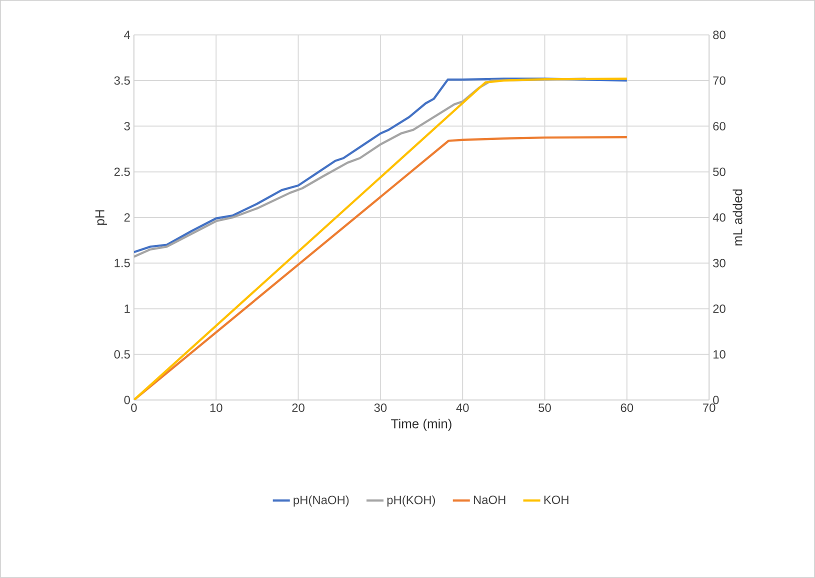 The height and width of the screenshot is (578, 815). What do you see at coordinates (122, 80) in the screenshot?
I see `y-tick-label: 3.5` at bounding box center [122, 80].